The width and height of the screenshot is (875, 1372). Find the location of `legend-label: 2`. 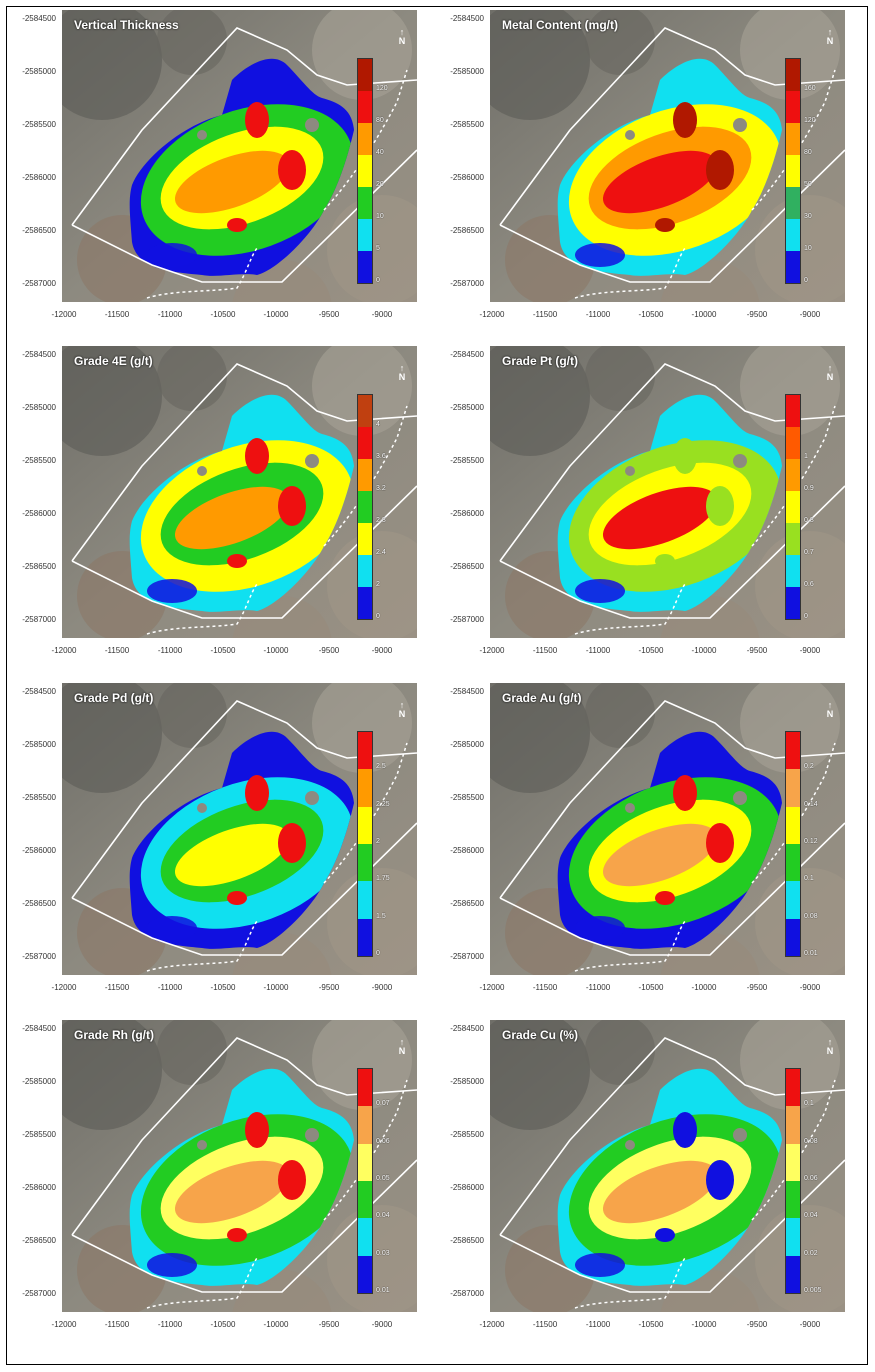

legend-label: 2 is located at coordinates (378, 841).